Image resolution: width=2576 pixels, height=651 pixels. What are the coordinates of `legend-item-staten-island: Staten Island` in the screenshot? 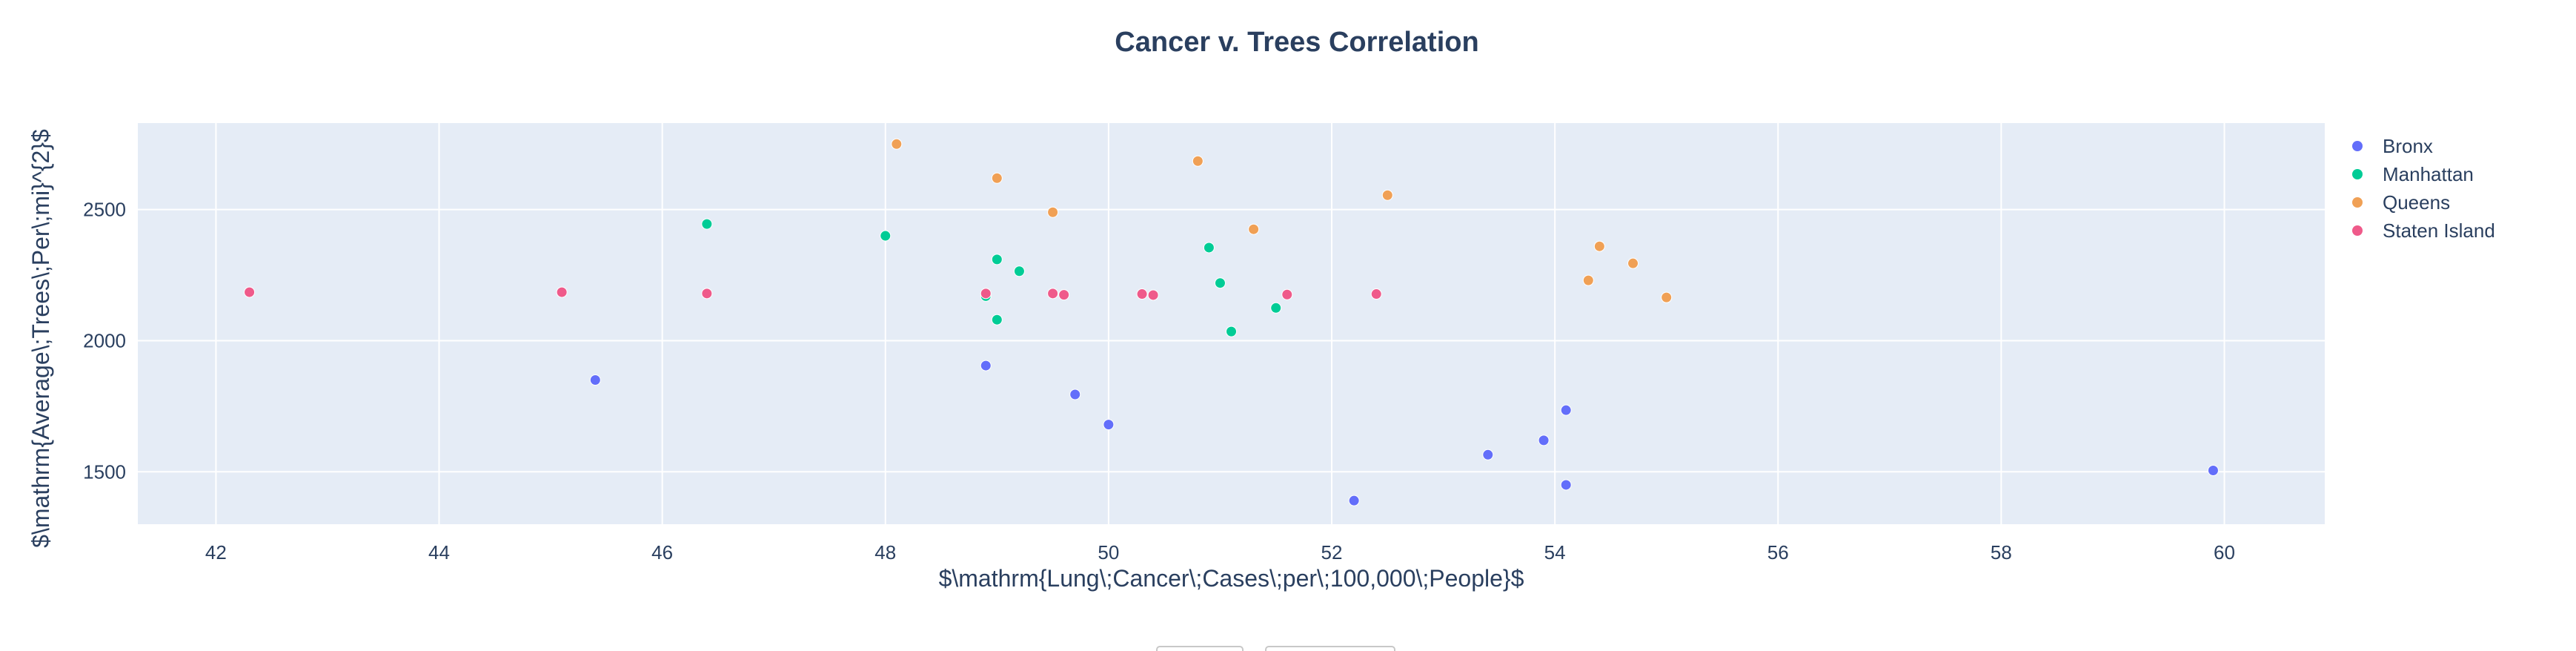 It's located at (2423, 230).